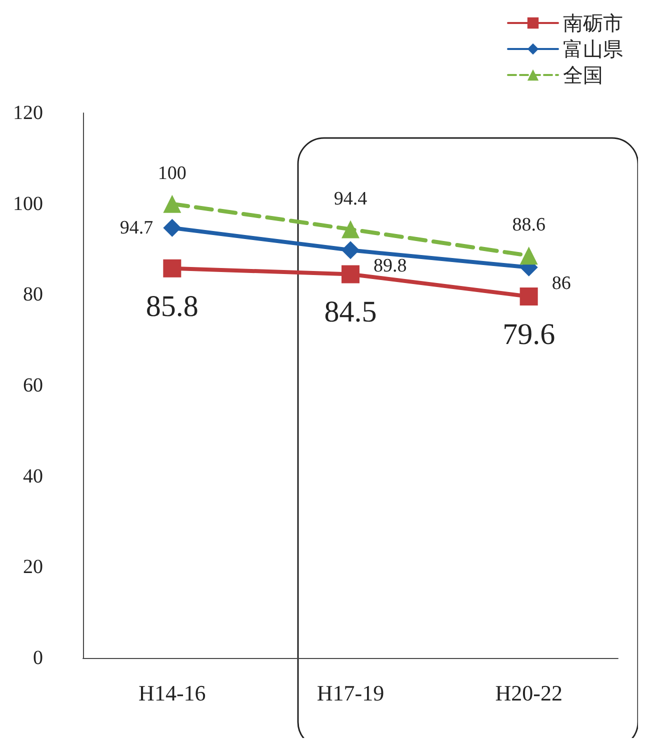 This screenshot has width=646, height=746. I want to click on y-tick-label: 20, so click(33, 567).